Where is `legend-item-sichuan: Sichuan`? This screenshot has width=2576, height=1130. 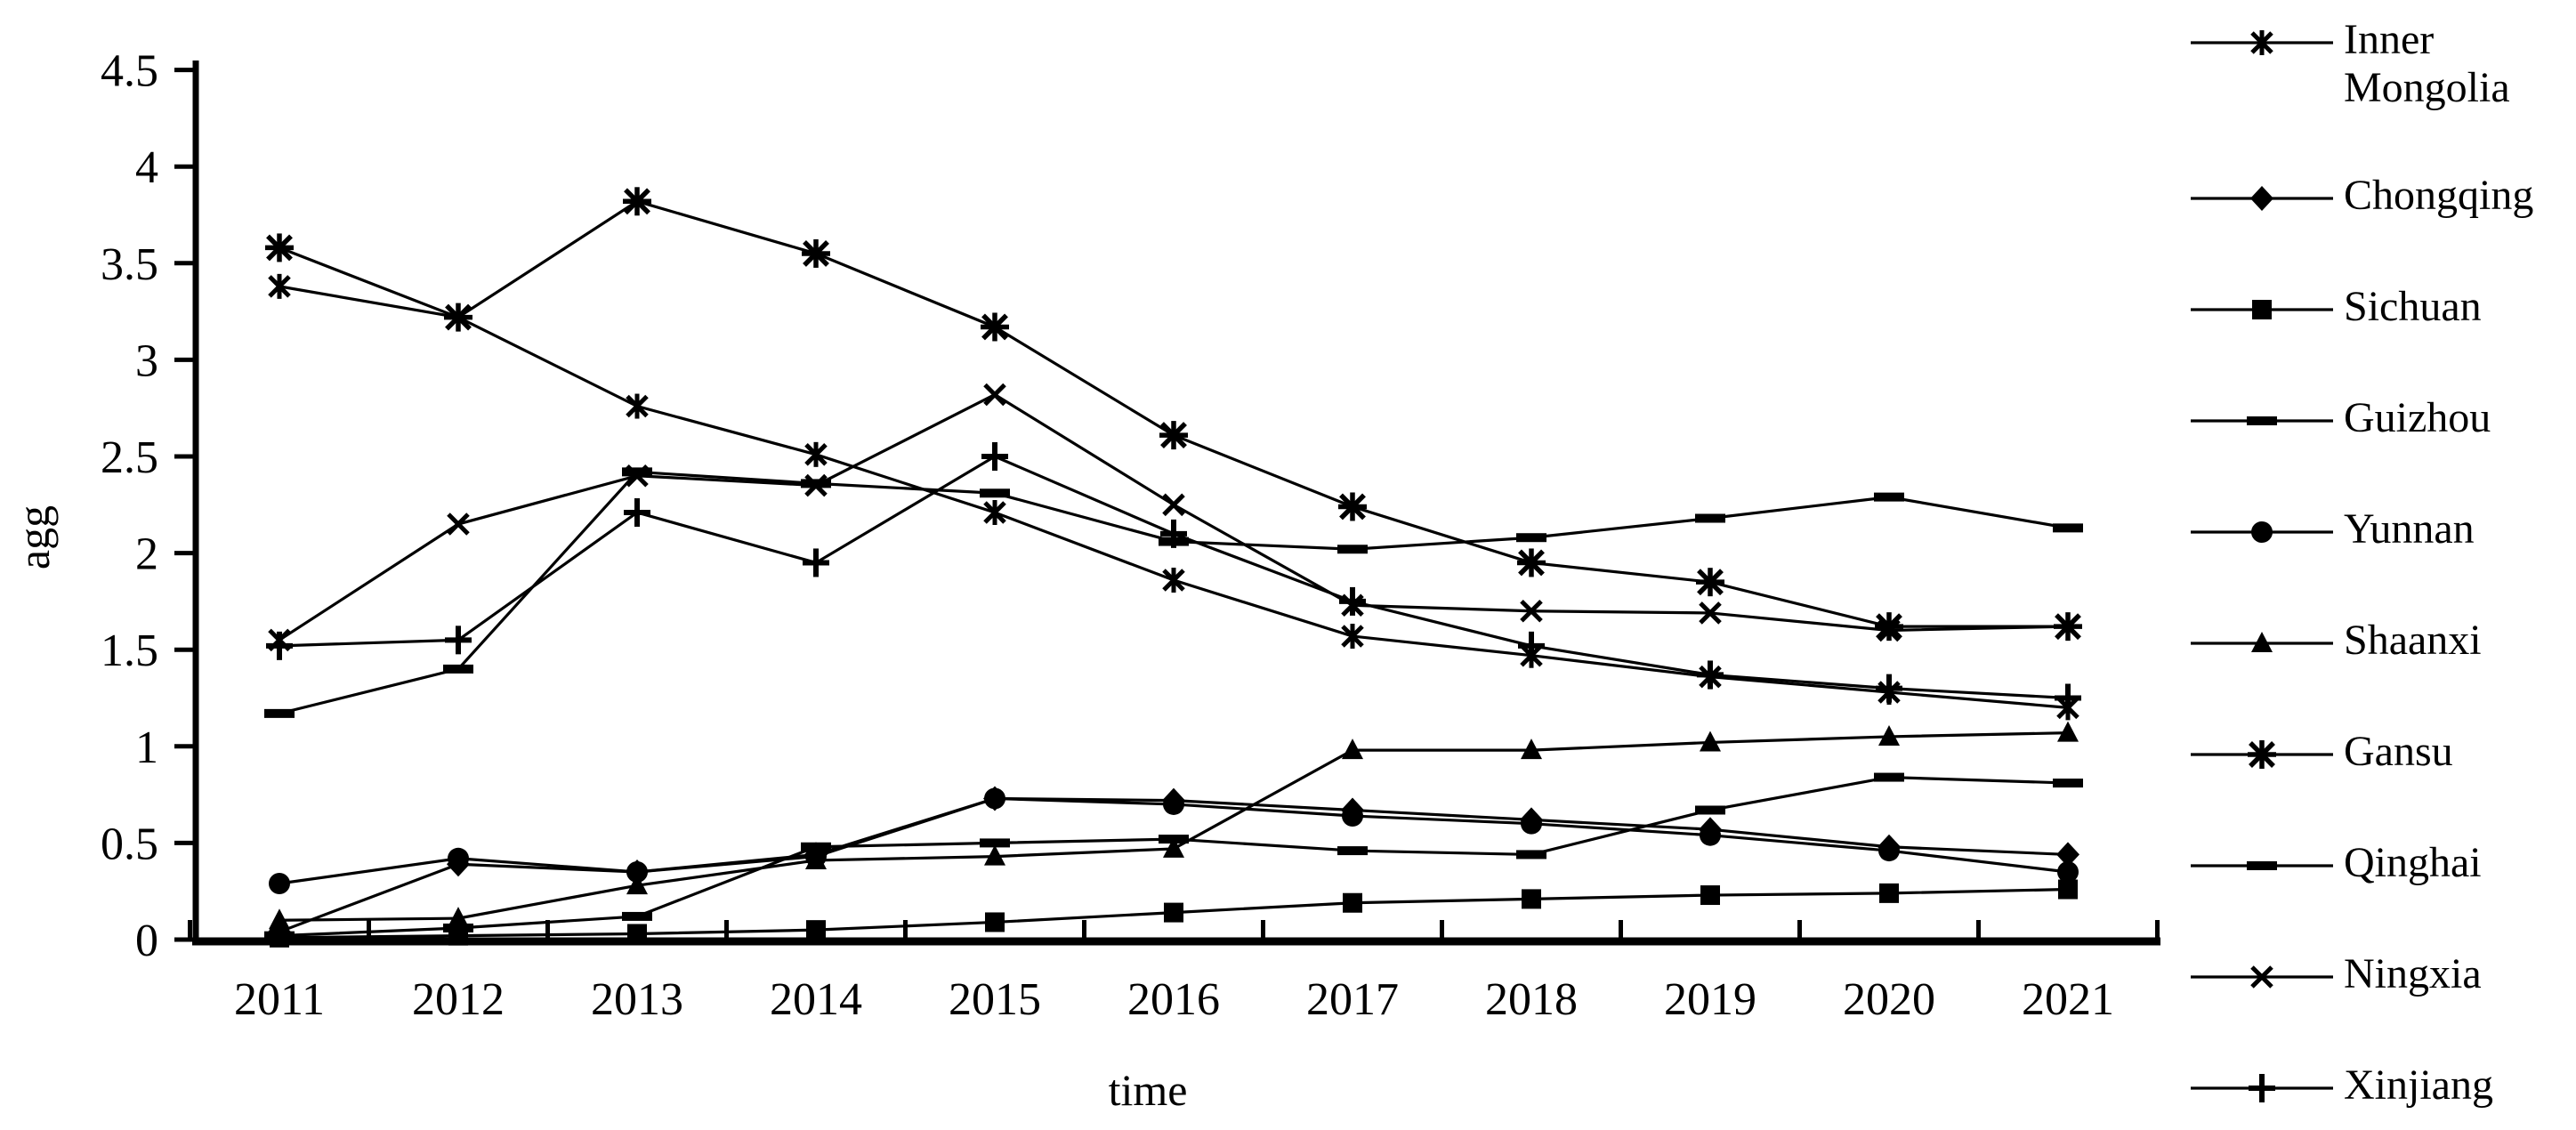 legend-item-sichuan: Sichuan is located at coordinates (2382, 308).